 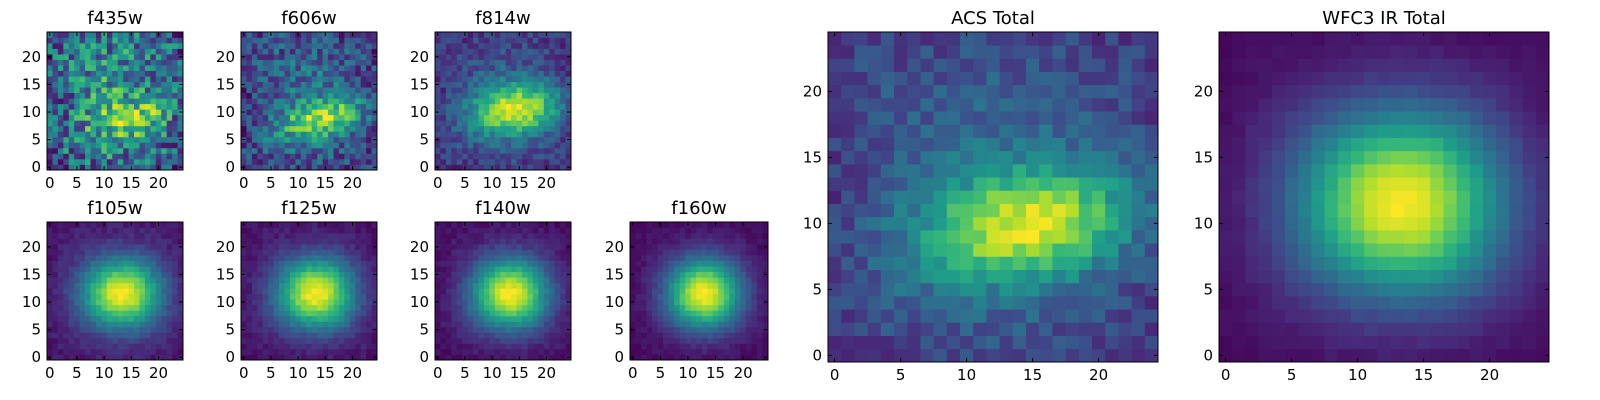 I want to click on x-tick-label: 10, so click(x=104, y=373).